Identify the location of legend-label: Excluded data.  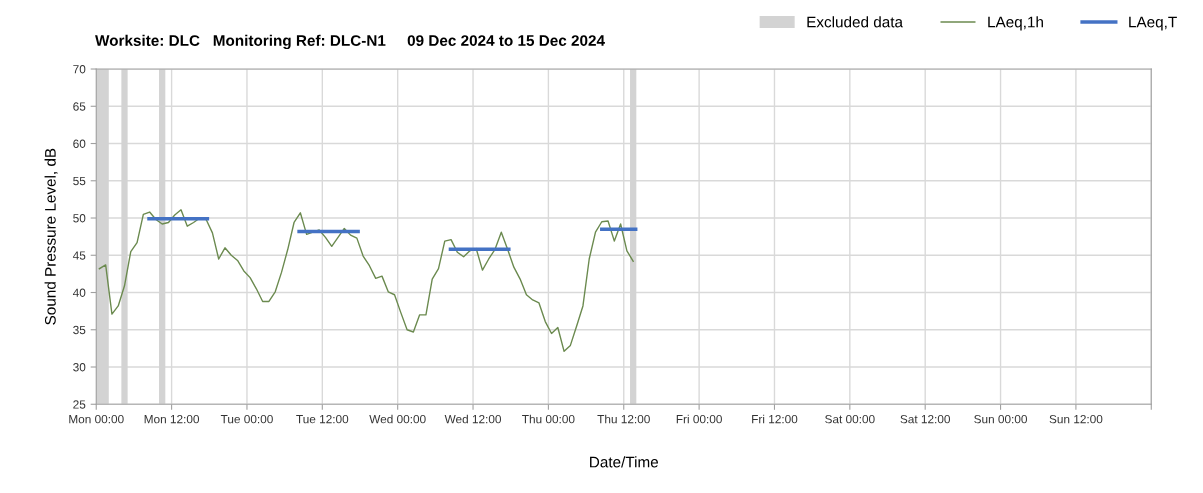
(855, 22).